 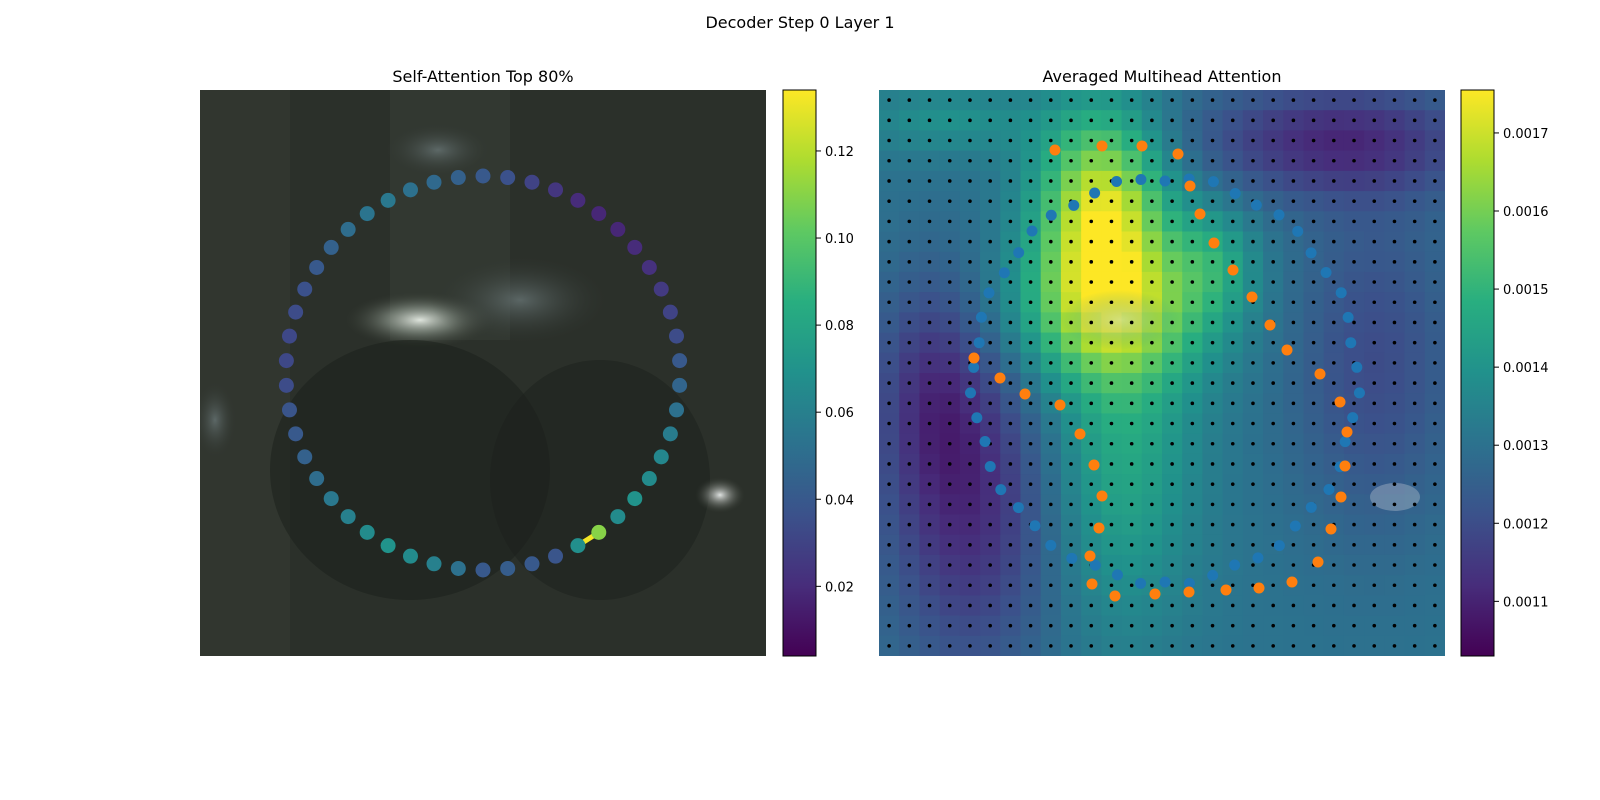 What do you see at coordinates (1292, 582) in the screenshot?
I see `predicted-point` at bounding box center [1292, 582].